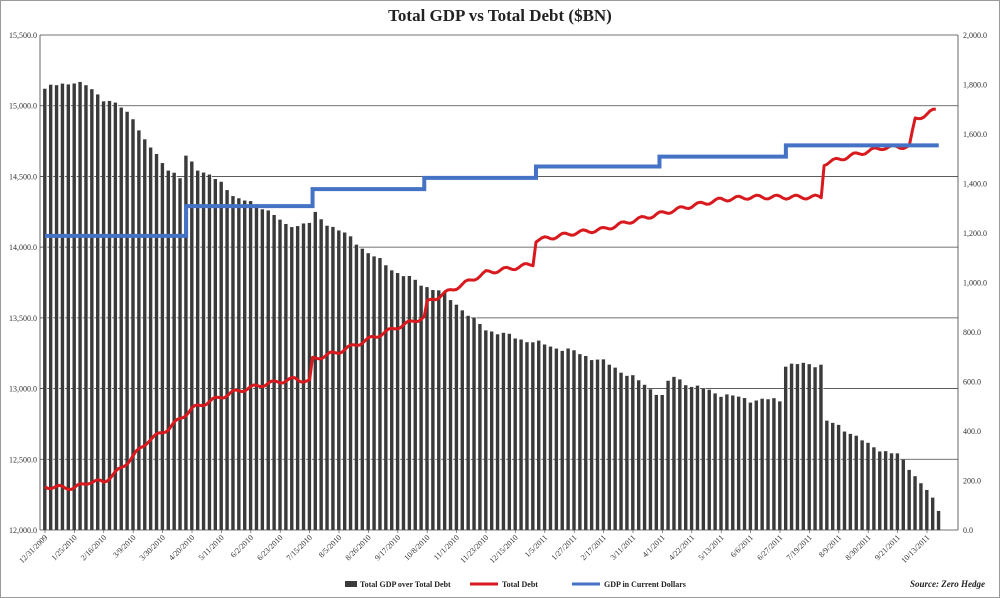 This screenshot has width=1000, height=598. I want to click on x-tick-label: 12/31/2009, so click(33, 549).